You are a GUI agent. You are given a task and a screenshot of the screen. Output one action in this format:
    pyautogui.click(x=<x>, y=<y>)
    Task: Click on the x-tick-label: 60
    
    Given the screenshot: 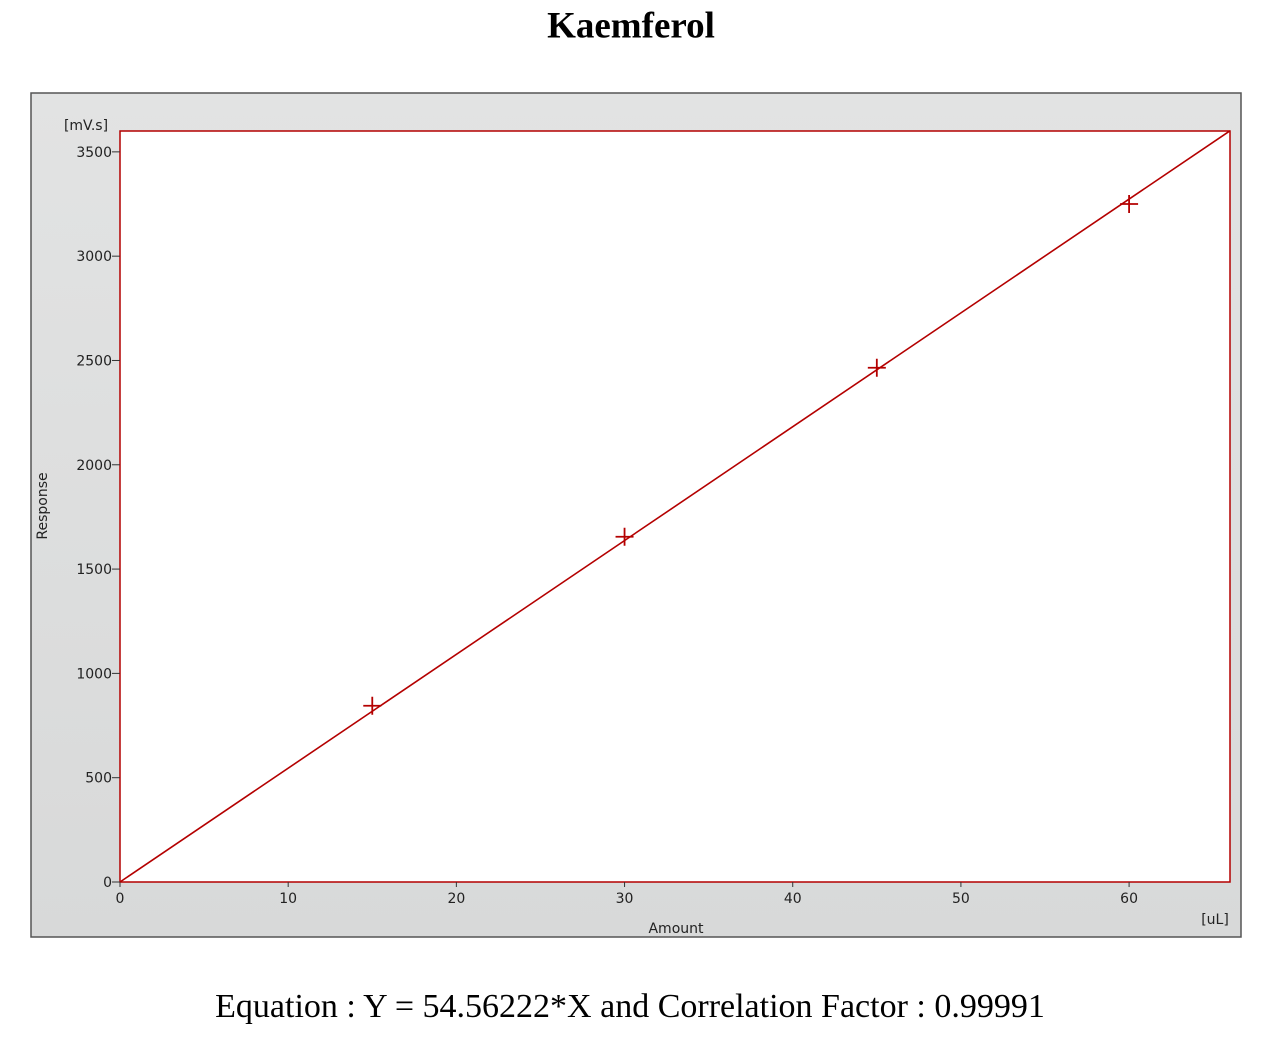 What is the action you would take?
    pyautogui.click(x=1129, y=899)
    